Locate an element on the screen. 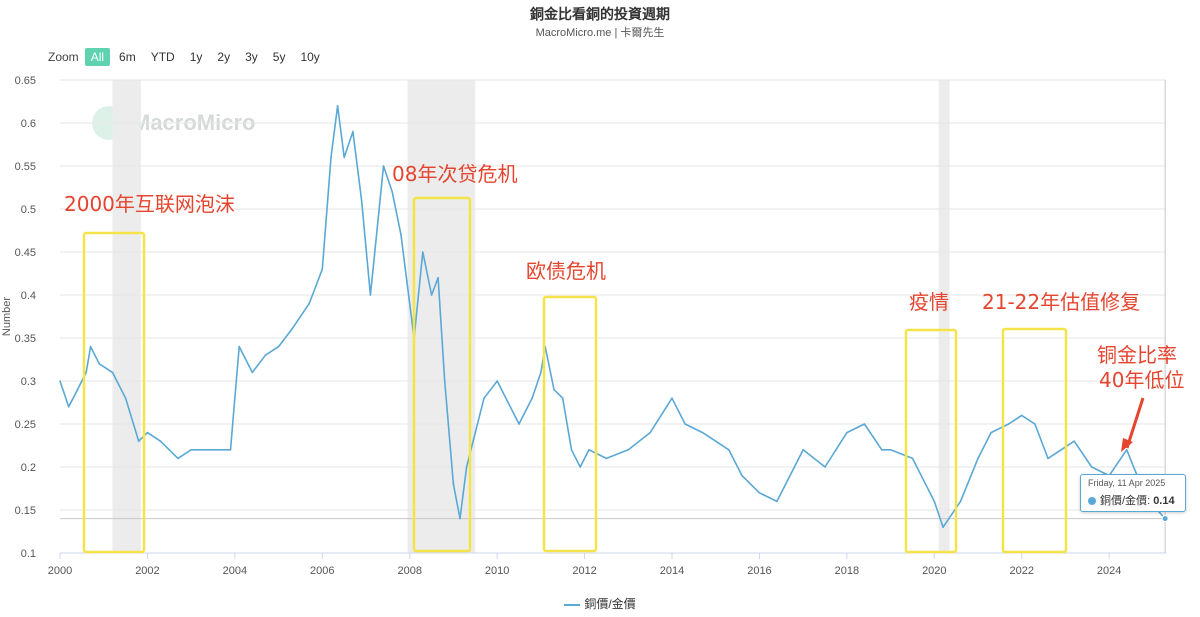  tooltip-line: 銅價/金價: 0.14 is located at coordinates (1131, 500).